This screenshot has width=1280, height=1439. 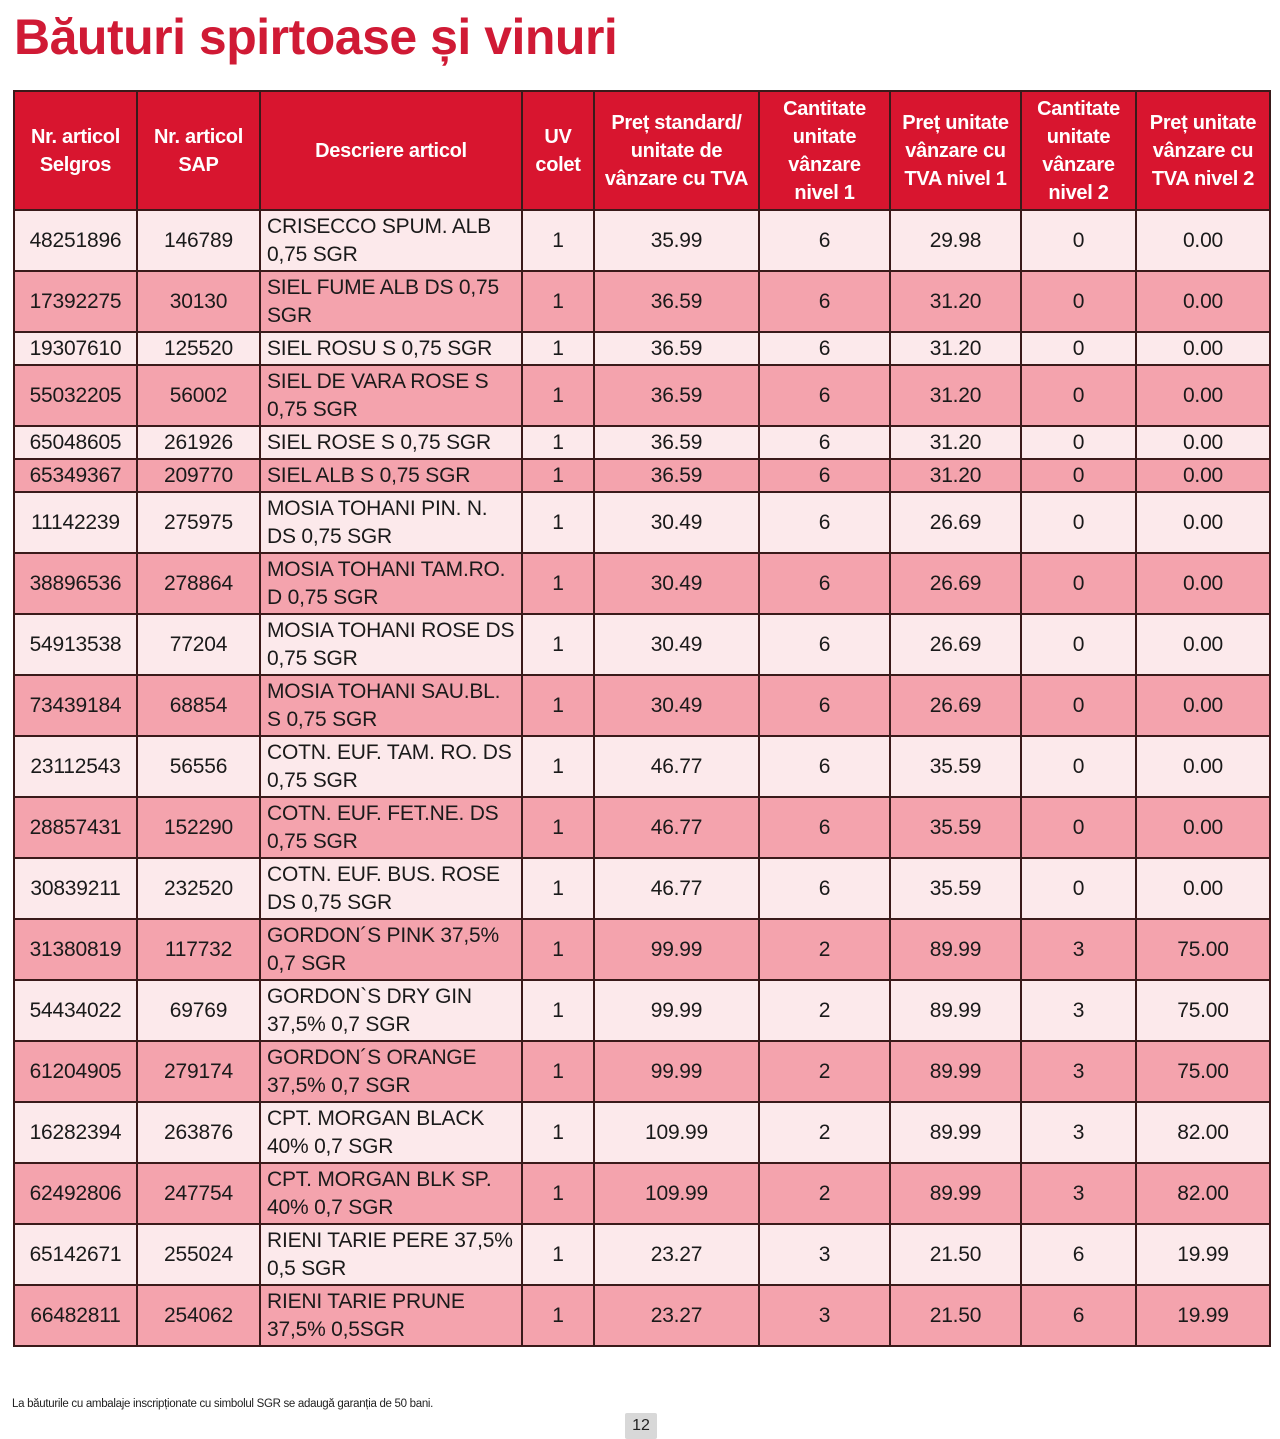 I want to click on cell-description: RIENI TARIE PRUNE 37,5% 0,5SGR, so click(x=391, y=1315).